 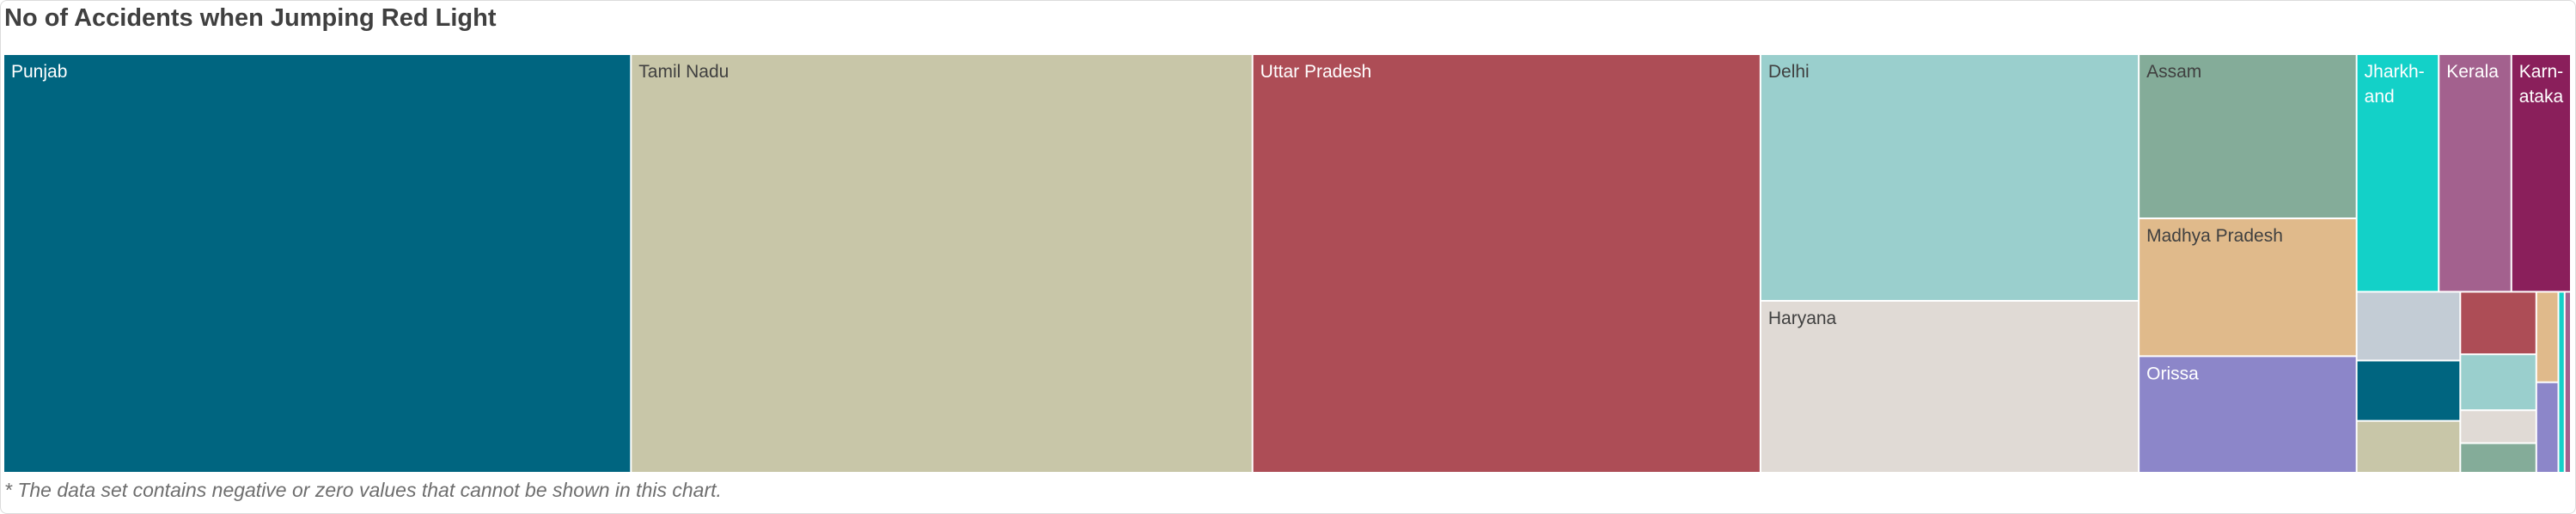 What do you see at coordinates (2173, 72) in the screenshot?
I see `treemap-tile-label: Assam` at bounding box center [2173, 72].